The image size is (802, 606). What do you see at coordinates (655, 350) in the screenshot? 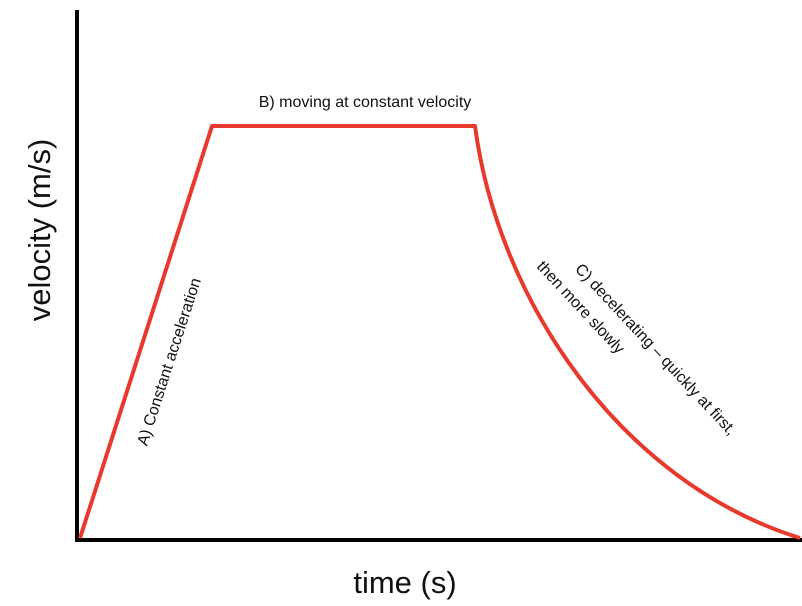
I see `annotation-c-line1: C) decelerating – quickly at first,` at bounding box center [655, 350].